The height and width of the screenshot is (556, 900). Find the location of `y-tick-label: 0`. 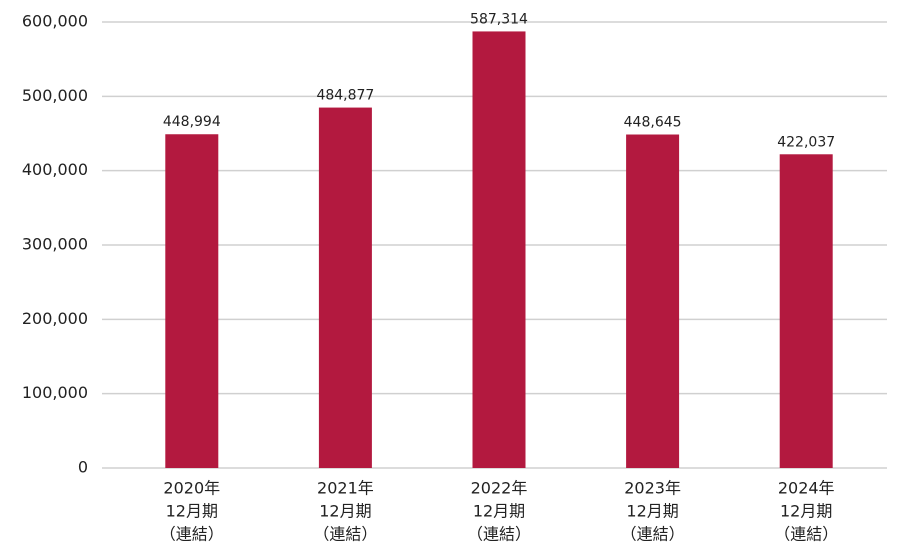

y-tick-label: 0 is located at coordinates (83, 467).